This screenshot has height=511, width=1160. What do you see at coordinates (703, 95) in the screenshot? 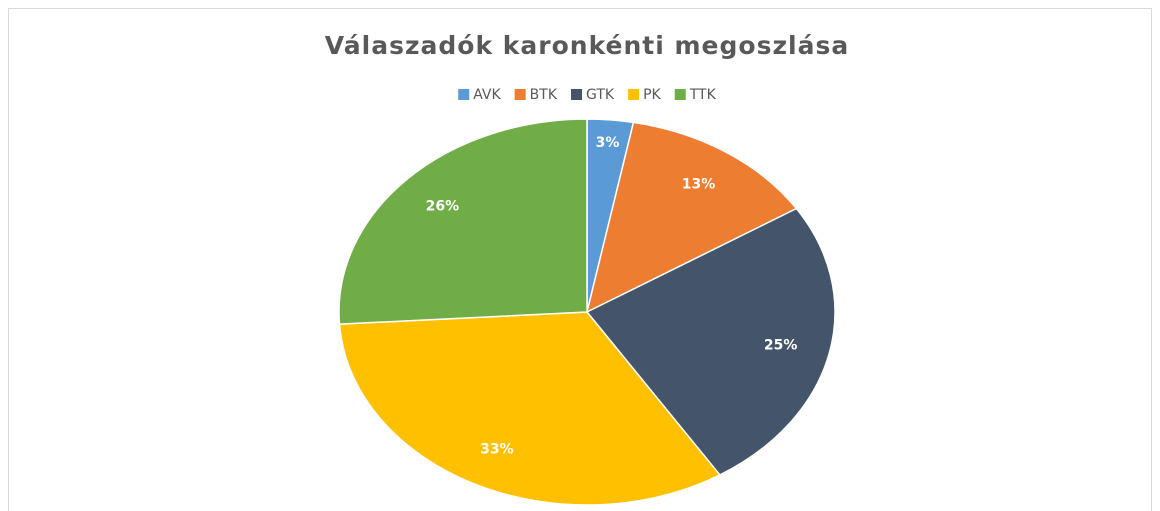
I see `legend-label: TTK` at bounding box center [703, 95].